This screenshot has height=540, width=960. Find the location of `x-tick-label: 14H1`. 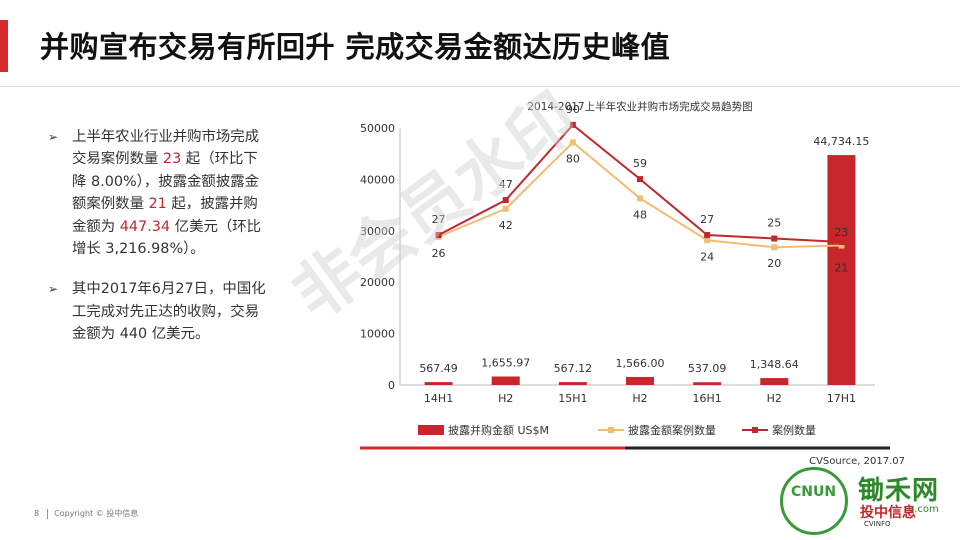

x-tick-label: 14H1 is located at coordinates (438, 398).